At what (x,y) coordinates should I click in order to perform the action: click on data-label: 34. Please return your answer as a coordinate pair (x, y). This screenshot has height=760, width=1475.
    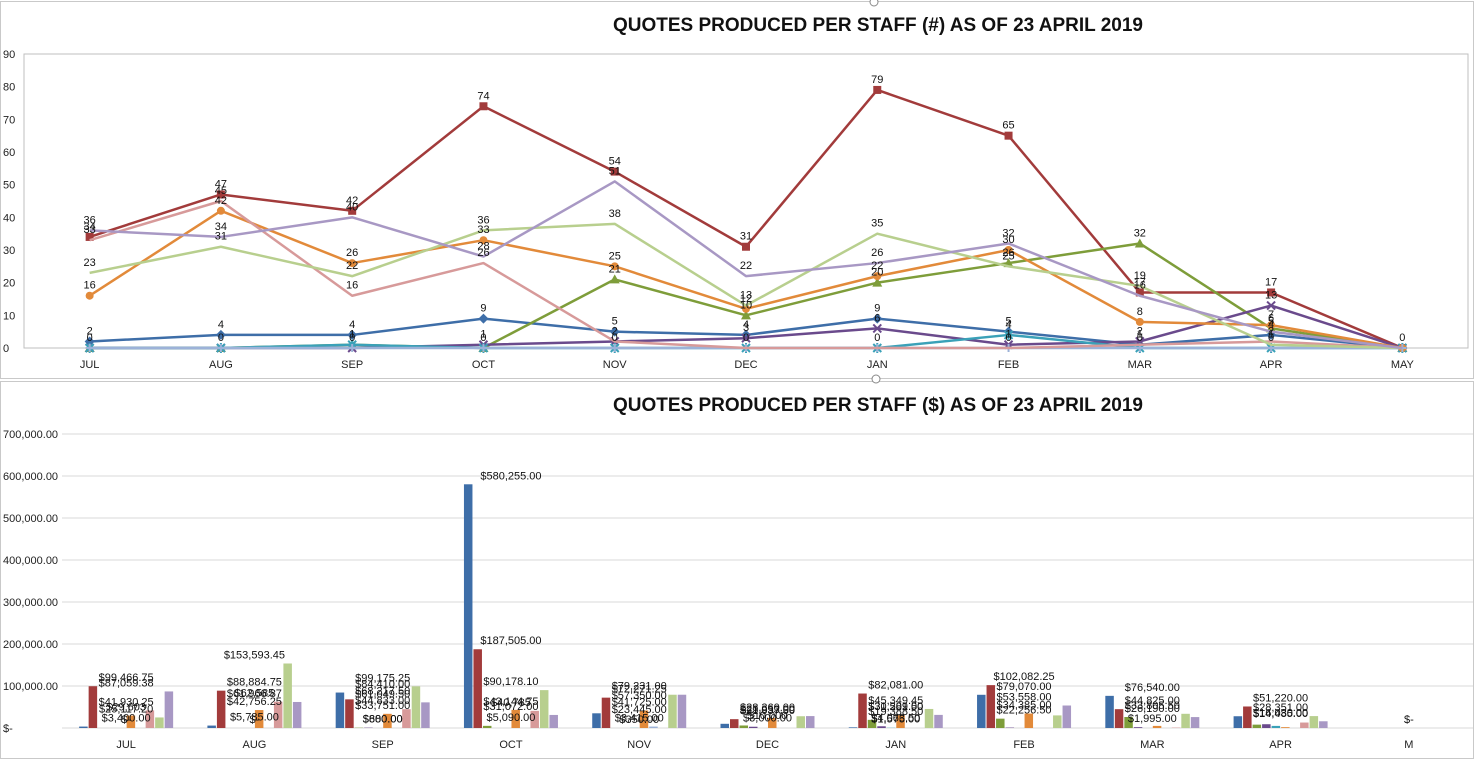
    Looking at the image, I should click on (90, 227).